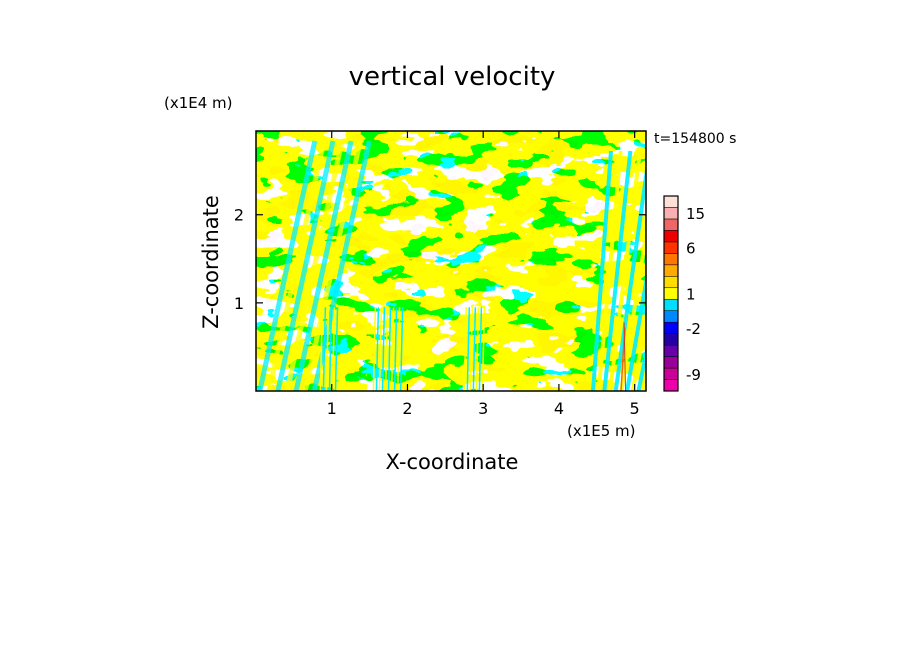 Image resolution: width=904 pixels, height=654 pixels. Describe the element at coordinates (332, 408) in the screenshot. I see `x-tick-label: 1` at that location.